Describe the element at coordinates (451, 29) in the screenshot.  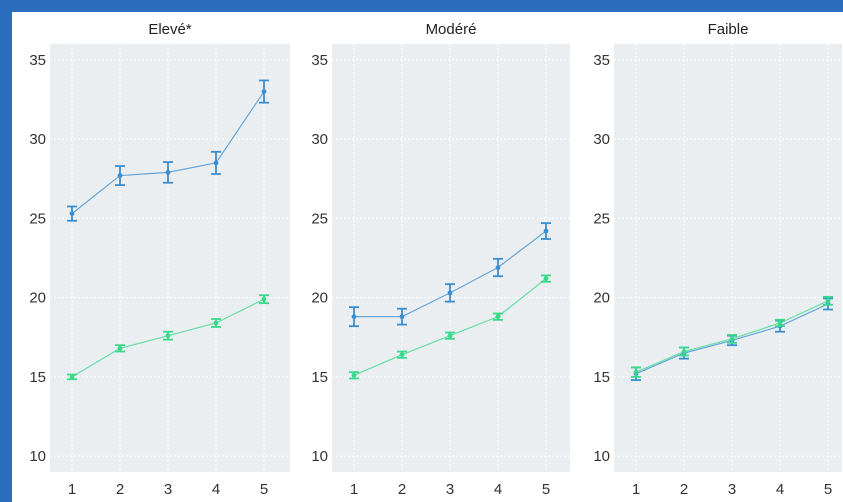
I see `panel-title: Modéré` at that location.